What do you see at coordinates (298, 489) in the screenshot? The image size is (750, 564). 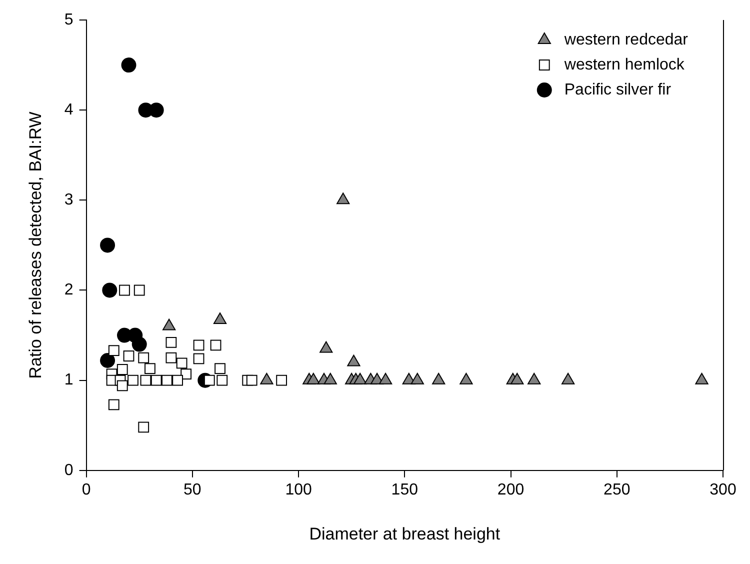 I see `x-tick-label: 100` at bounding box center [298, 489].